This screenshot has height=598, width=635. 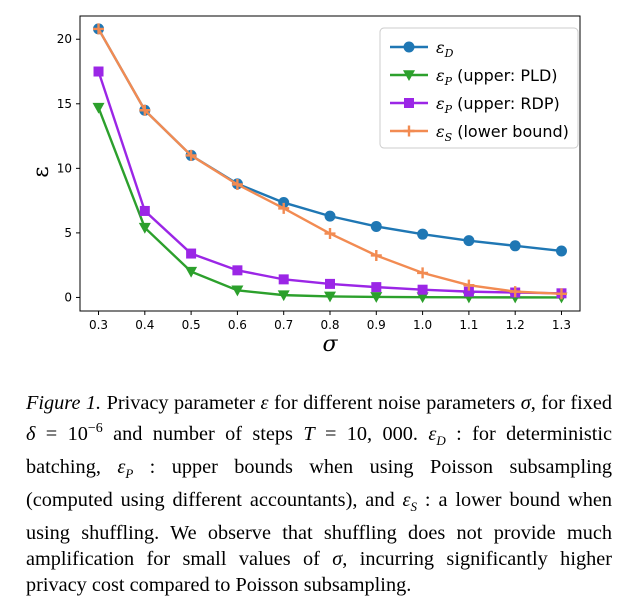 I want to click on x-tick-label: 1.2, so click(x=515, y=325).